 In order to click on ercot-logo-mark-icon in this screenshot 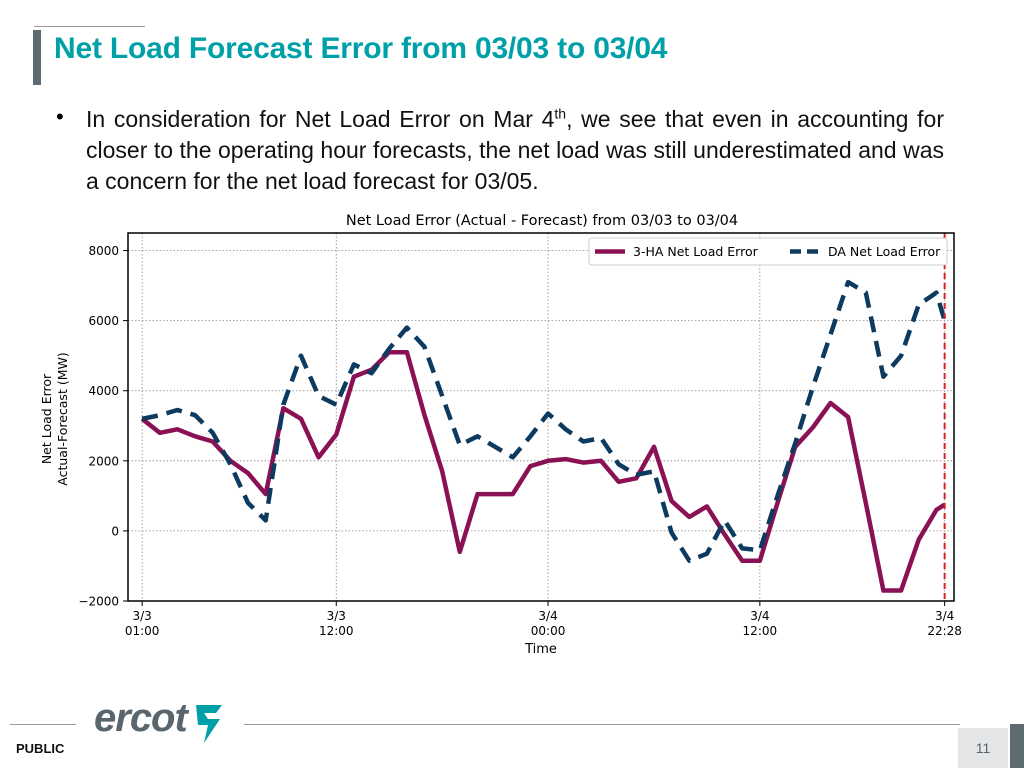, I will do `click(209, 724)`.